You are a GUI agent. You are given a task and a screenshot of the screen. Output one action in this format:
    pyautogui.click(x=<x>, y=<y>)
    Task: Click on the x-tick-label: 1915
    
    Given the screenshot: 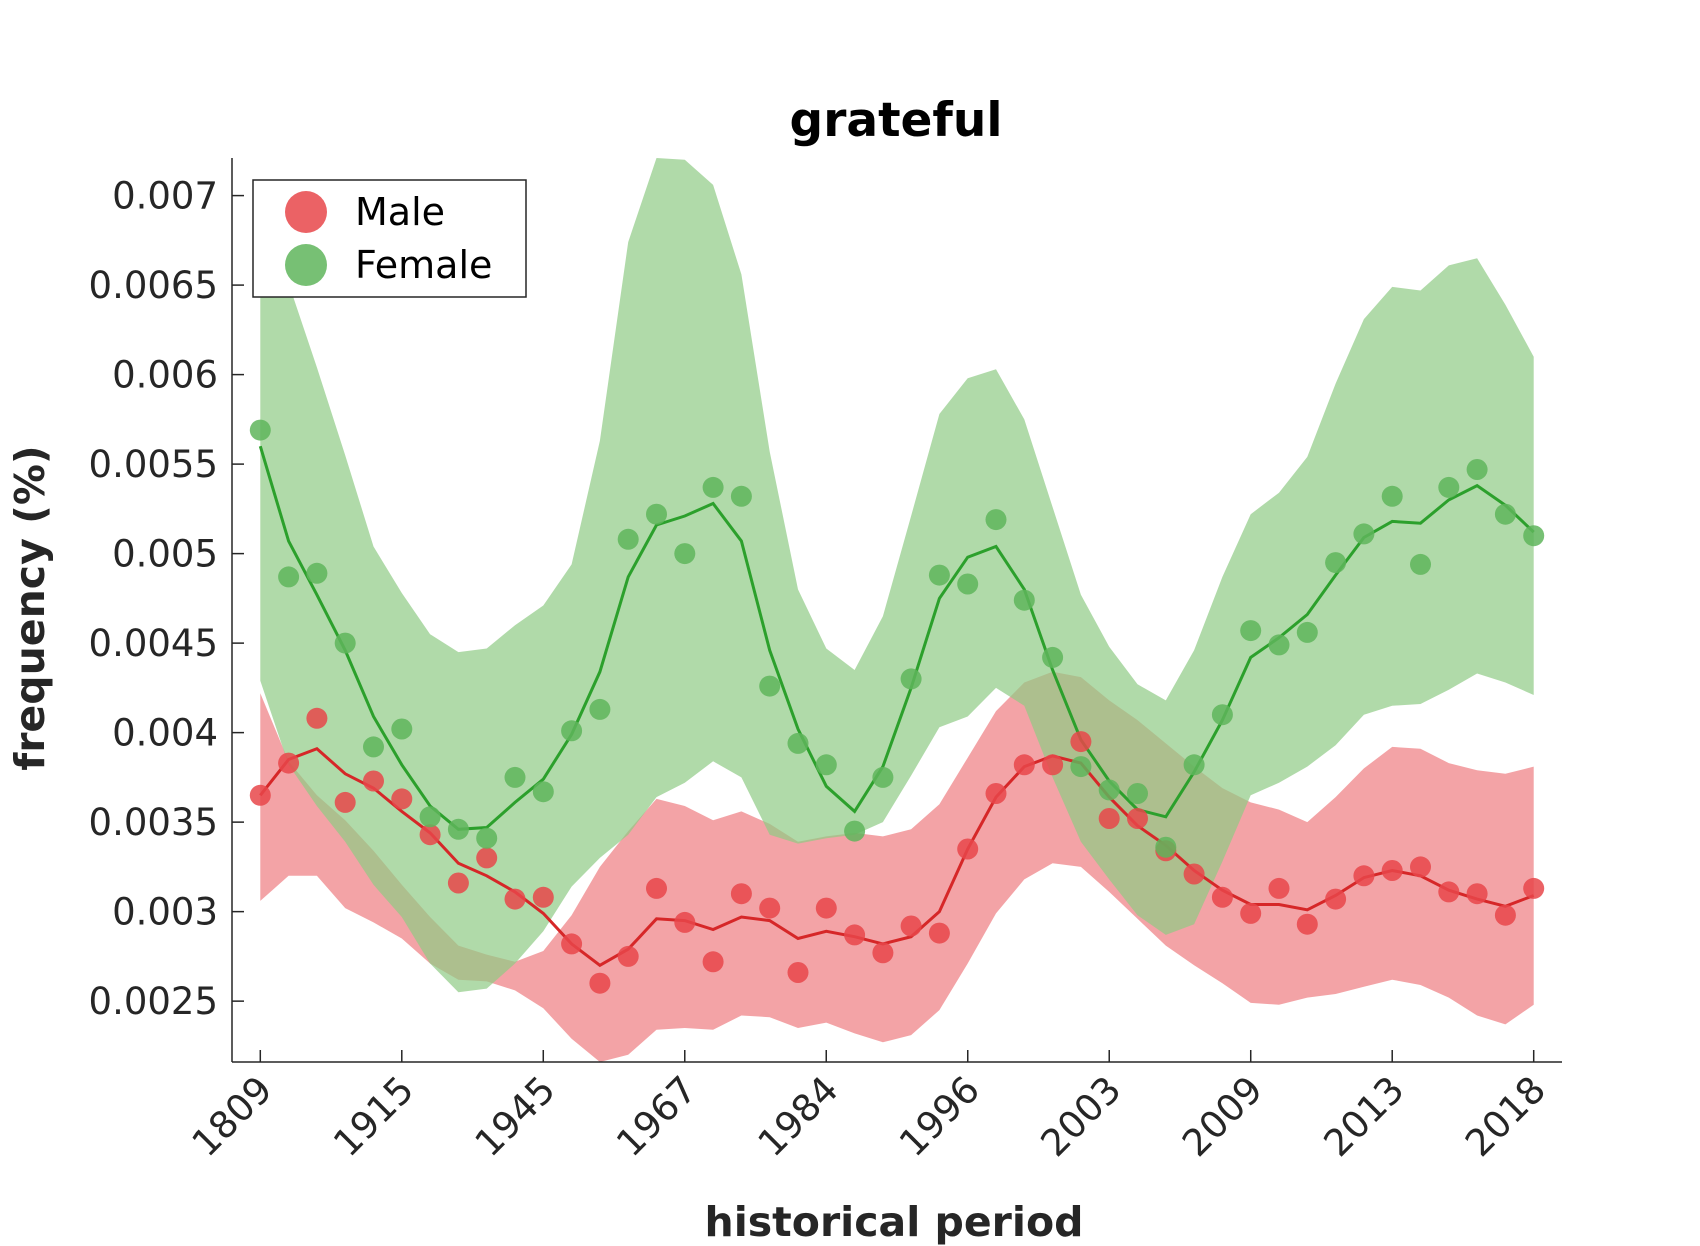 What is the action you would take?
    pyautogui.click(x=373, y=1116)
    